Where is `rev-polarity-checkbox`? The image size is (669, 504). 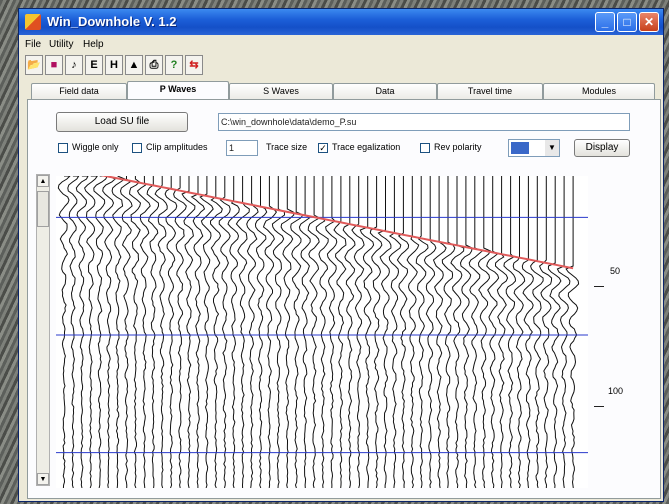 rev-polarity-checkbox is located at coordinates (425, 148).